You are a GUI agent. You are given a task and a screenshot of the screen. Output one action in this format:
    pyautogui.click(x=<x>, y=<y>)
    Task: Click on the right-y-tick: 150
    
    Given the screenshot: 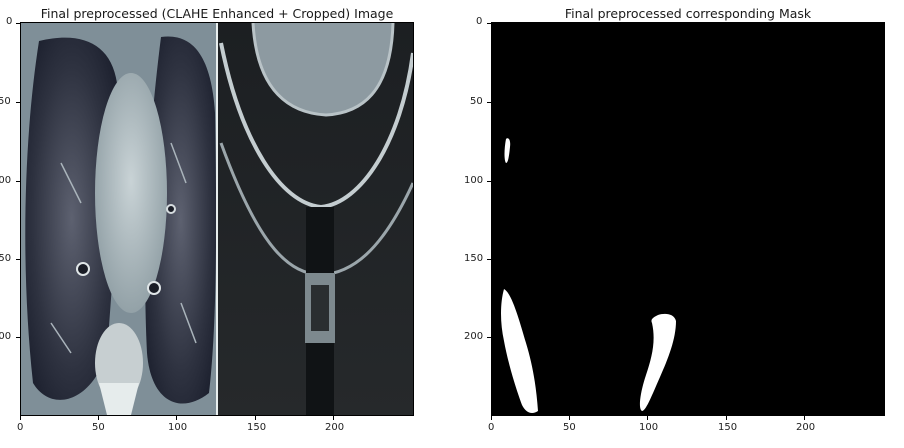 What is the action you would take?
    pyautogui.click(x=473, y=258)
    